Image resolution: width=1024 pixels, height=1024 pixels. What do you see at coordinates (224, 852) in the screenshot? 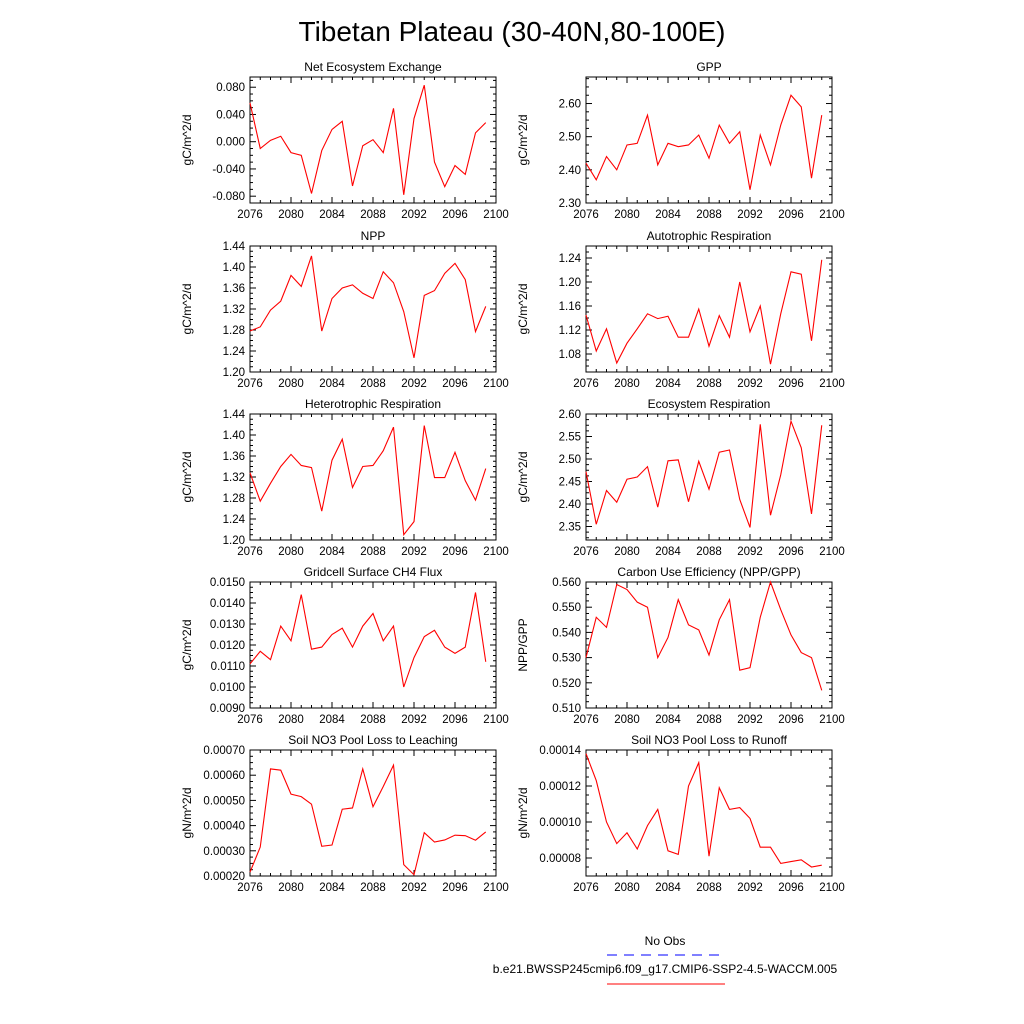
I see `y-tick-label: 0.00030` at bounding box center [224, 852].